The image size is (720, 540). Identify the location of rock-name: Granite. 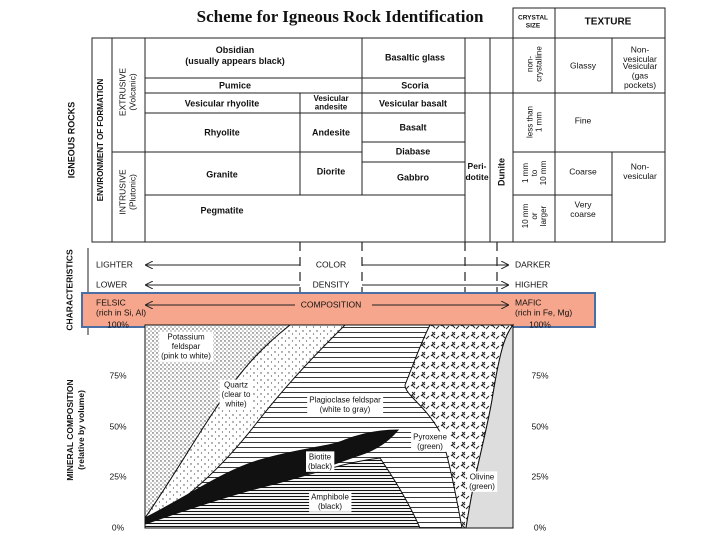
(222, 174).